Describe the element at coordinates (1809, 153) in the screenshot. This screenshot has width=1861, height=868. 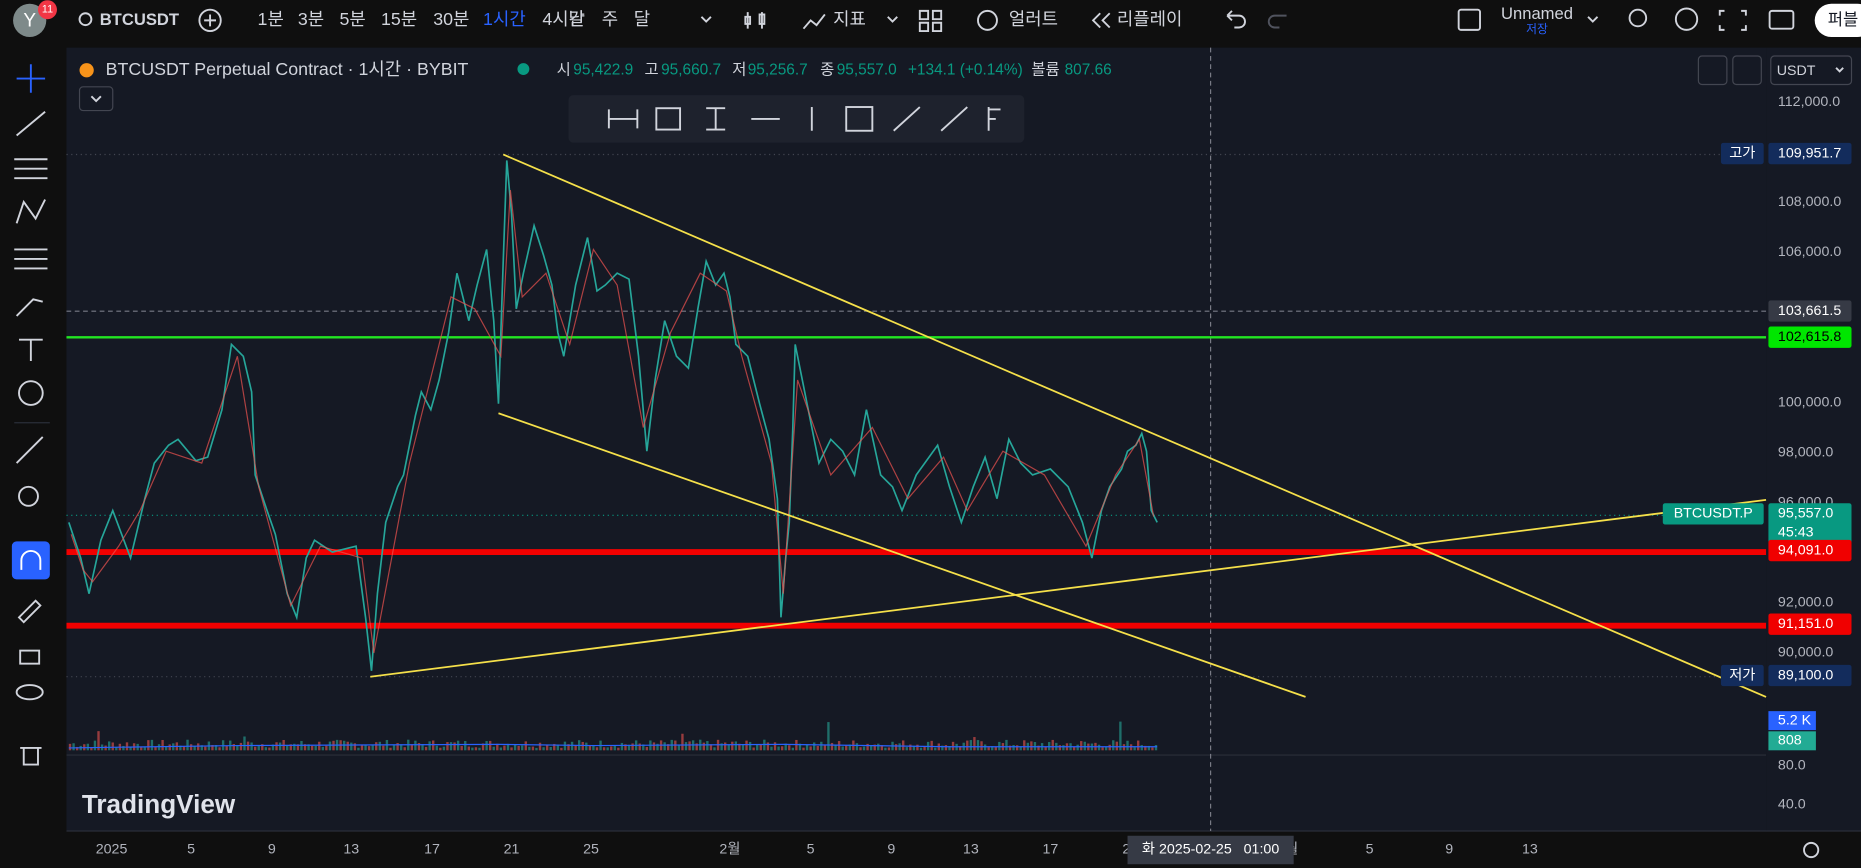
I see `price-tag-value: 109,951.7` at that location.